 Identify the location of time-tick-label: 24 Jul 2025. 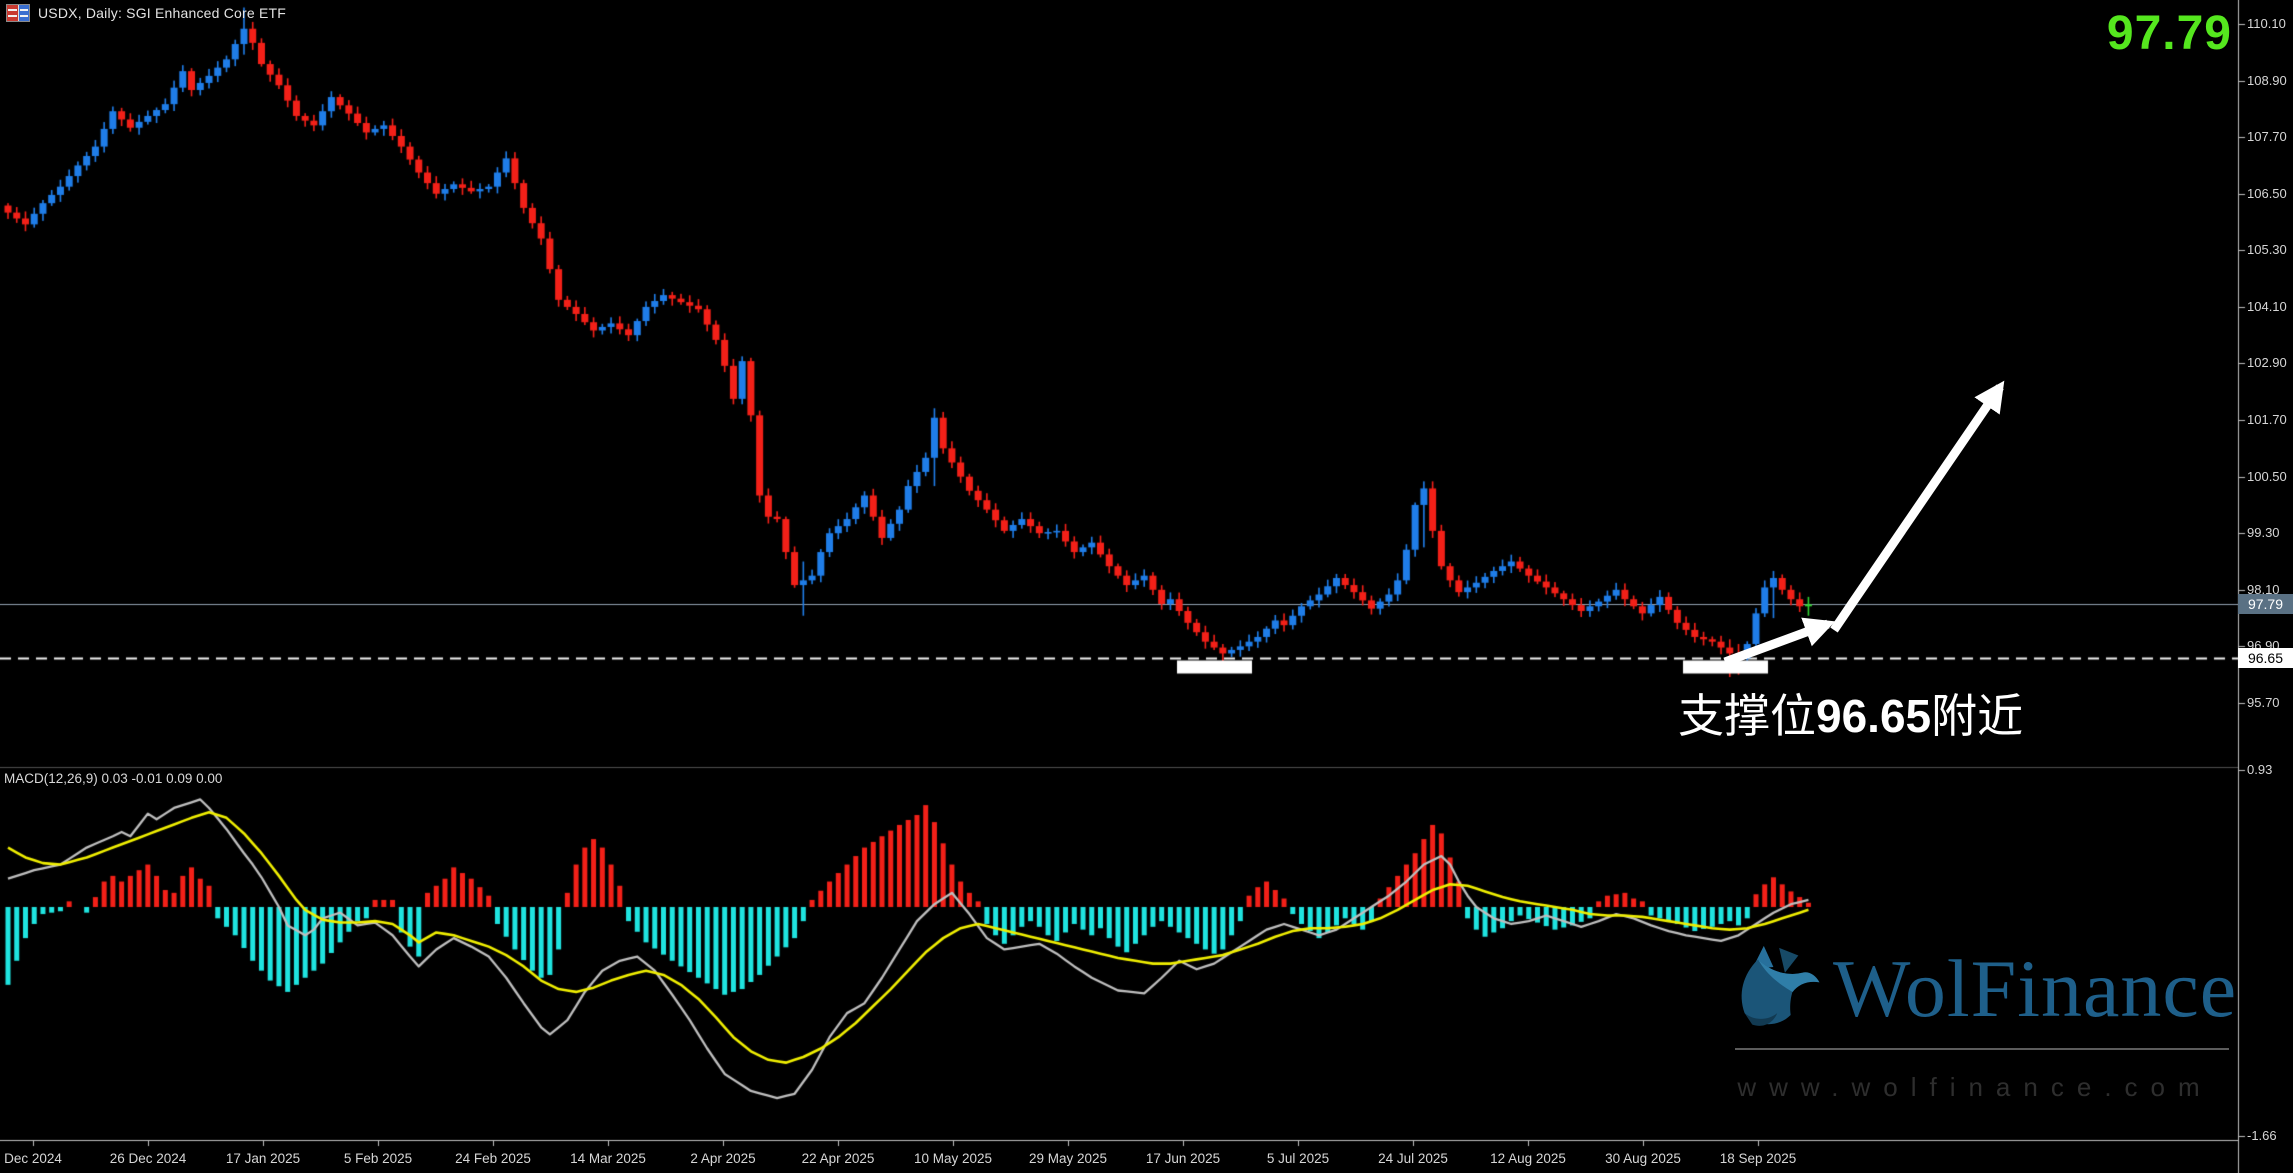
(1413, 1158).